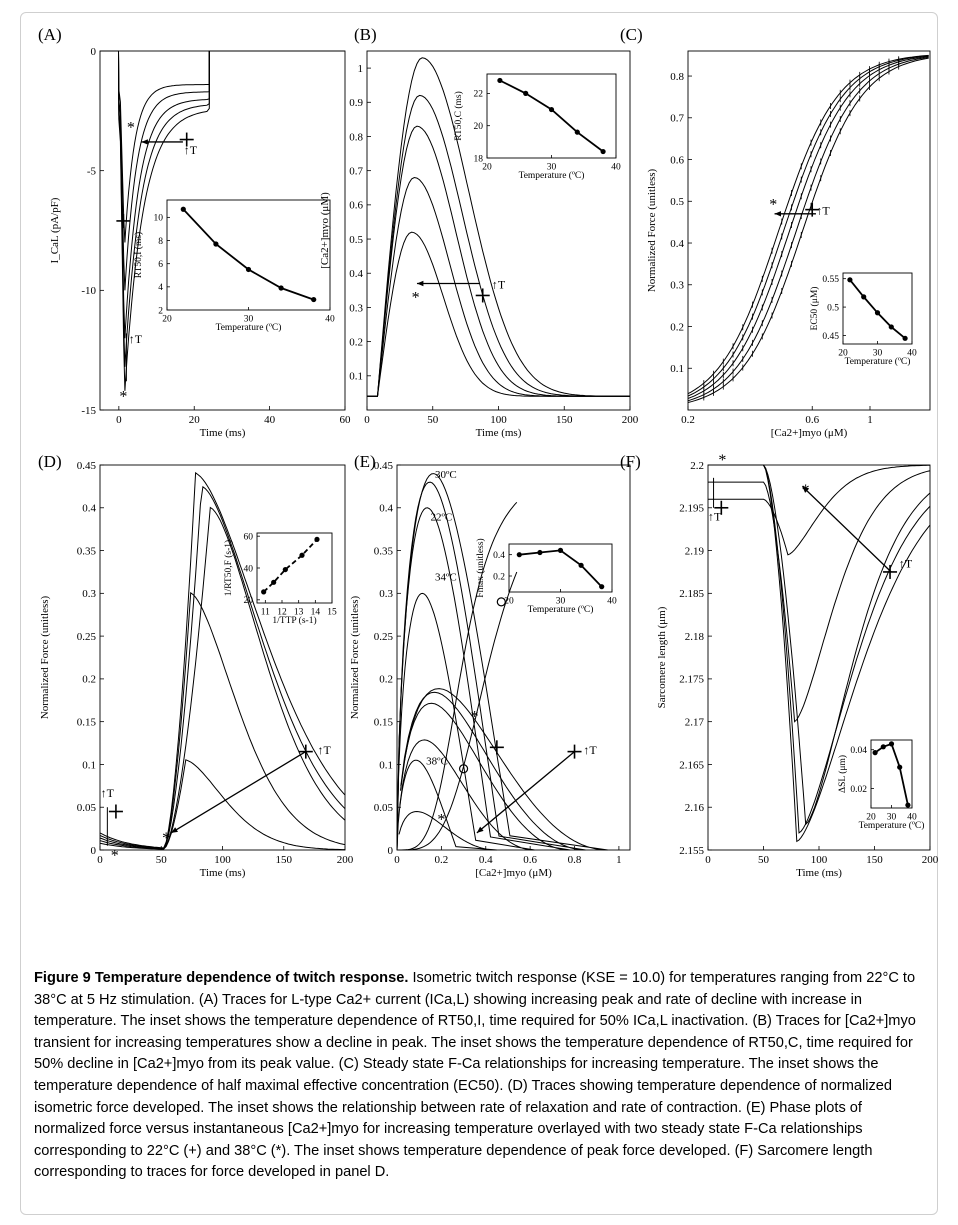  What do you see at coordinates (695, 723) in the screenshot?
I see `y-tick-label: 2.17` at bounding box center [695, 723].